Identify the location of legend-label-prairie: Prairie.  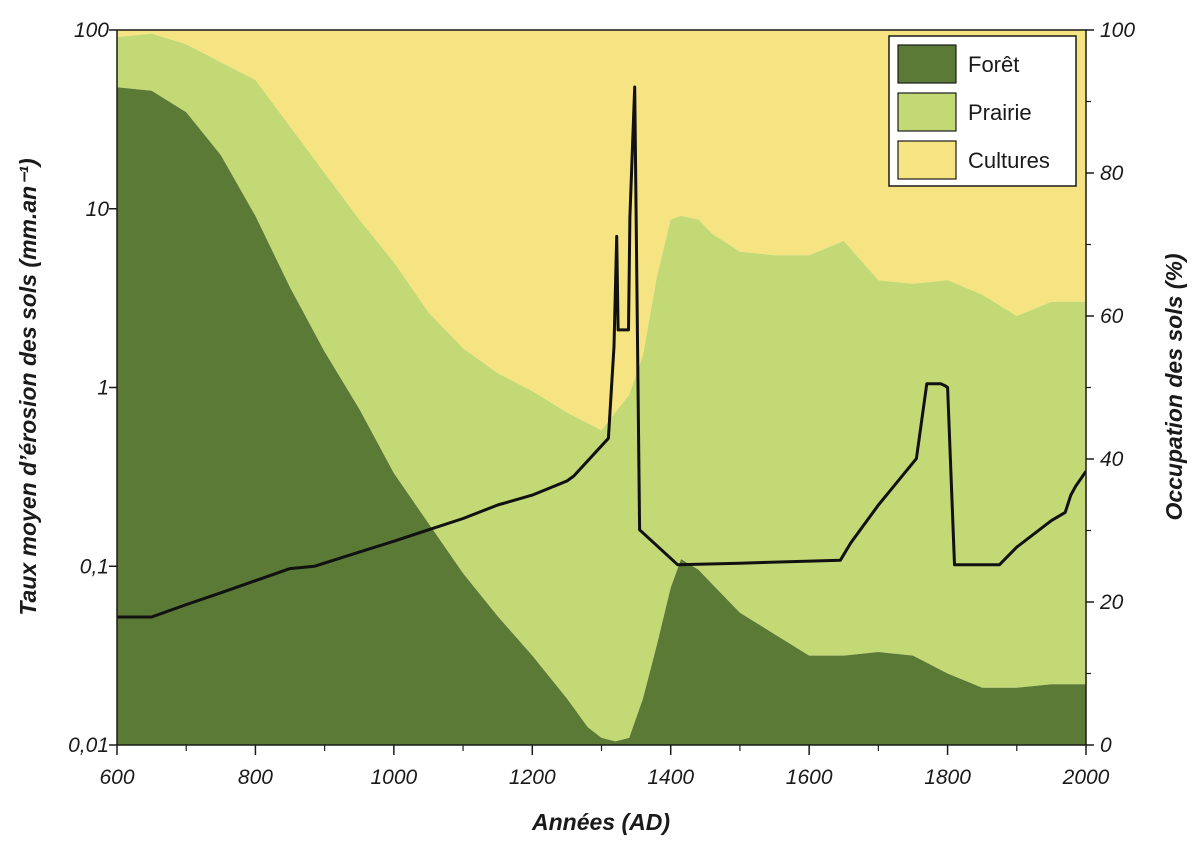
(1000, 112).